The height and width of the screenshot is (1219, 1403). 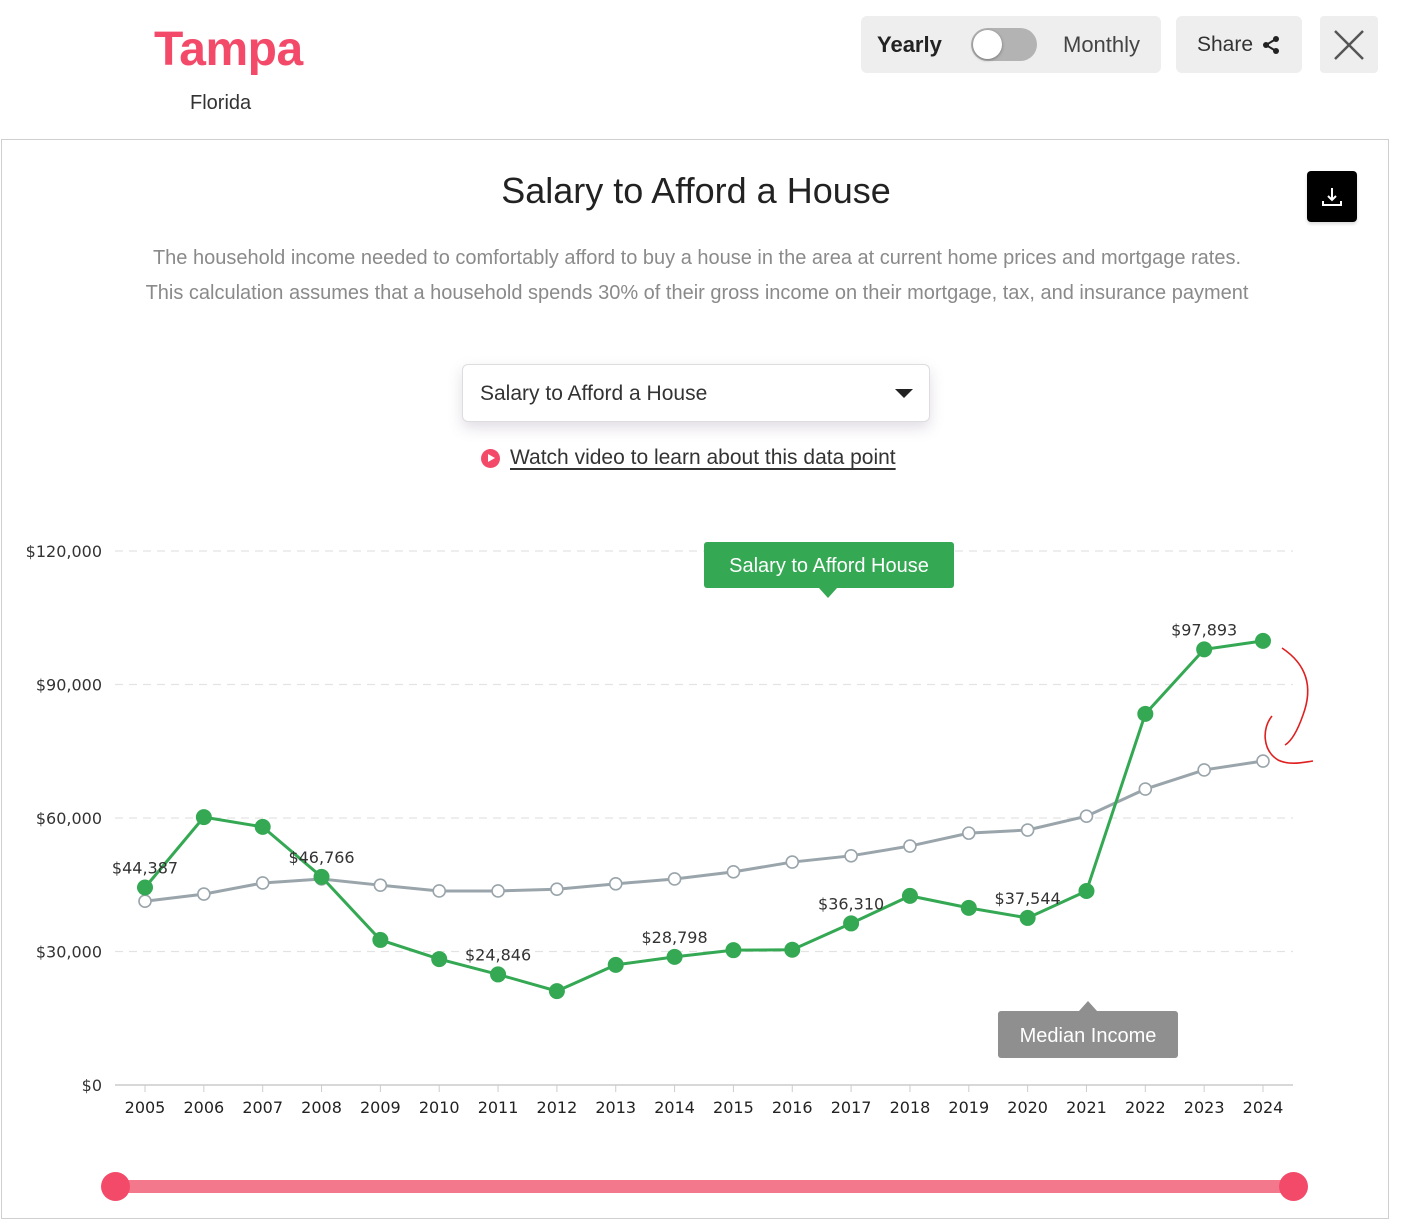 What do you see at coordinates (1088, 1006) in the screenshot?
I see `legend-median-pointer` at bounding box center [1088, 1006].